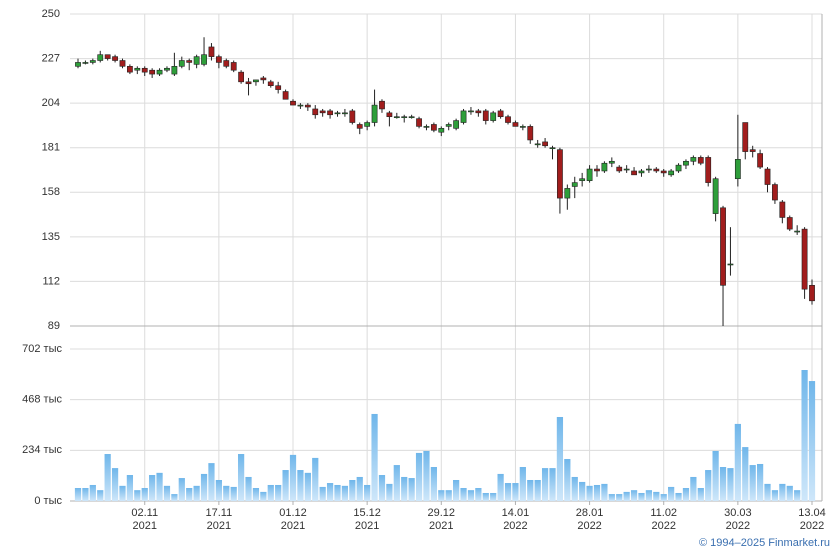  Describe the element at coordinates (516, 513) in the screenshot. I see `x-tick-label: 14.01` at that location.